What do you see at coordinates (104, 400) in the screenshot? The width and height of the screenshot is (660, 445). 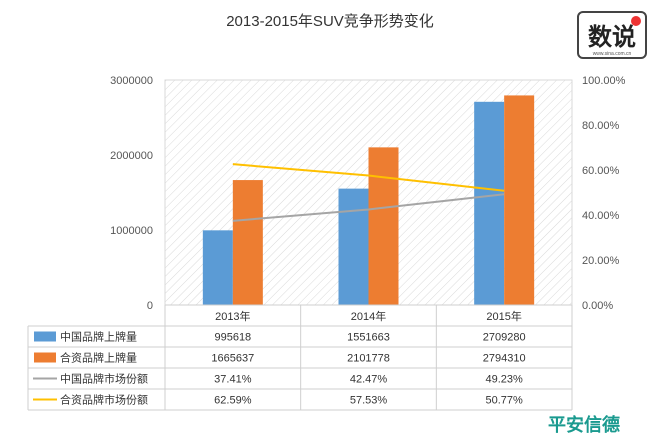 I see `legend-label: 合资品牌市场份额` at bounding box center [104, 400].